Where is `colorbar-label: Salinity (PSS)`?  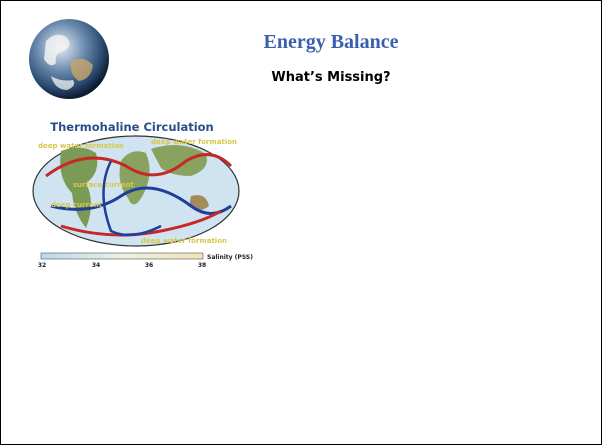
colorbar-label: Salinity (PSS) is located at coordinates (230, 257).